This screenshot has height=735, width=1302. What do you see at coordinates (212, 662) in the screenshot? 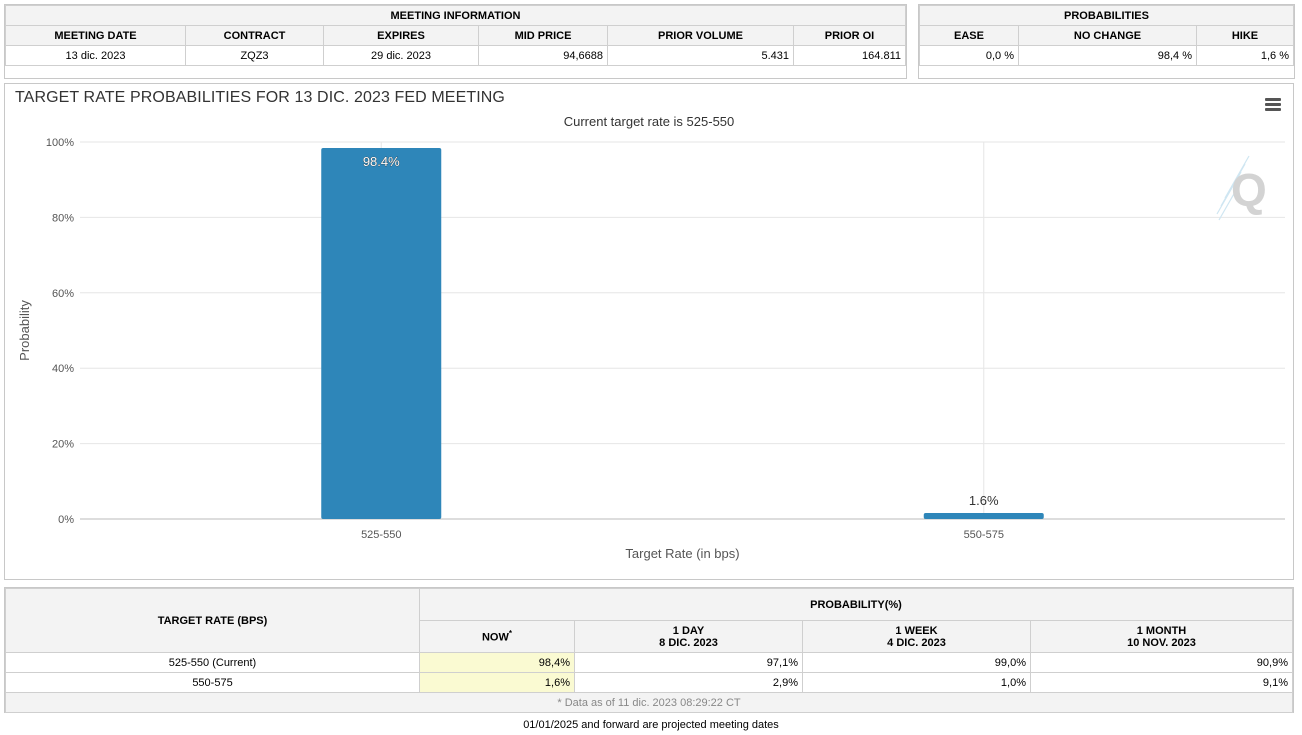
I see `rate-cell: 525-550 (Current)` at bounding box center [212, 662].